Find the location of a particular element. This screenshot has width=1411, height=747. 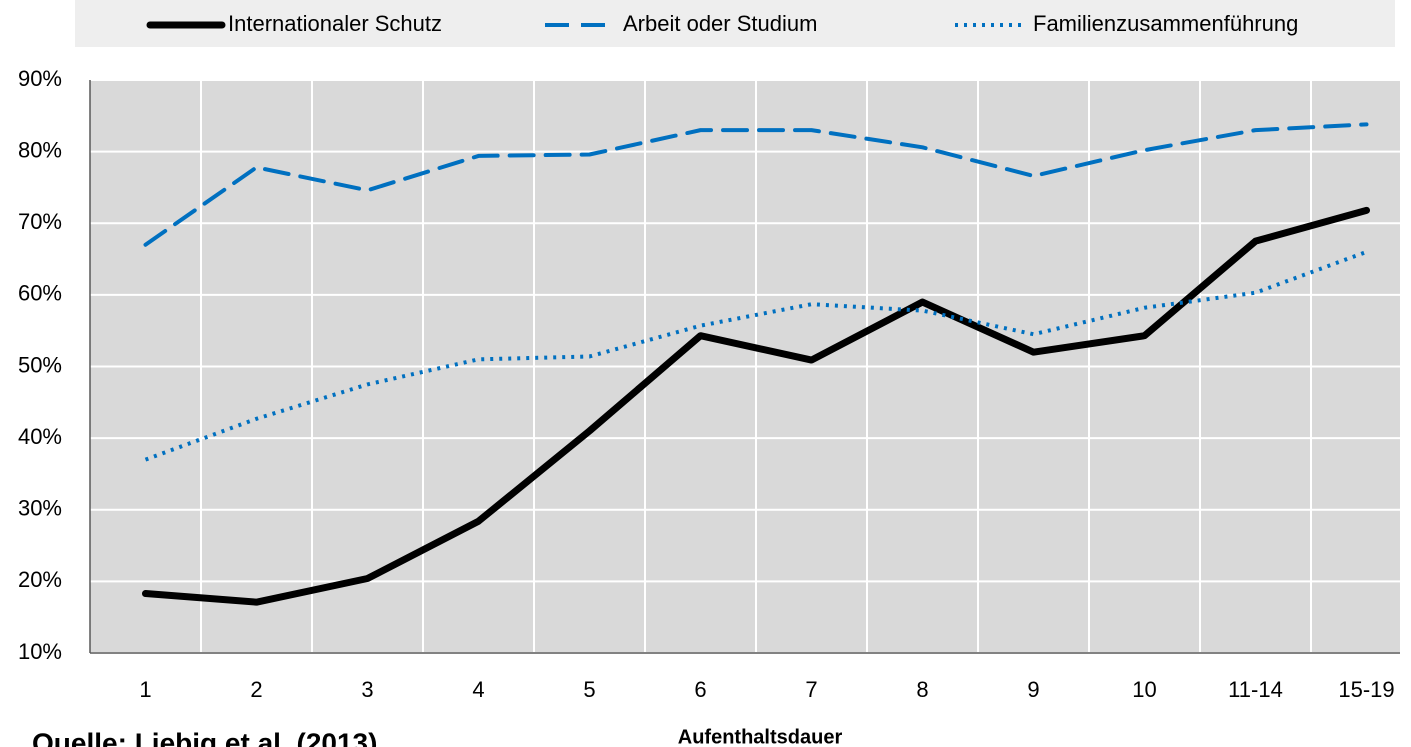

legend-label: Internationaler Schutz is located at coordinates (335, 23).